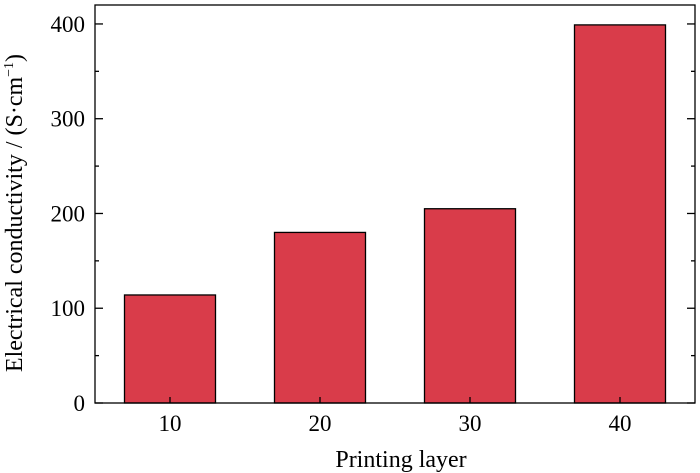  I want to click on x-tick-label: 30, so click(470, 423).